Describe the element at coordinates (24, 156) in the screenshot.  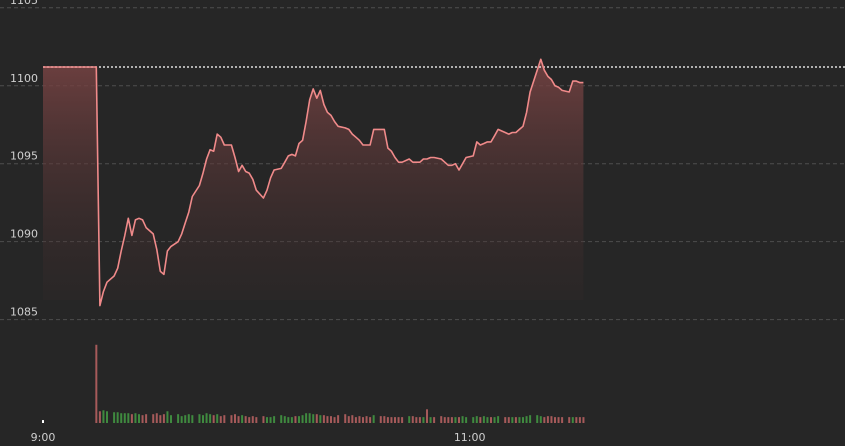
I see `y-tick-label: 1095` at that location.